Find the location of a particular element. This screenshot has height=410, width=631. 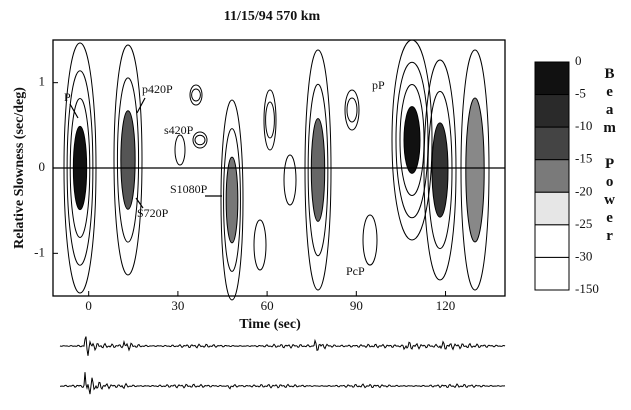

x-tick-label: 120 is located at coordinates (446, 305).